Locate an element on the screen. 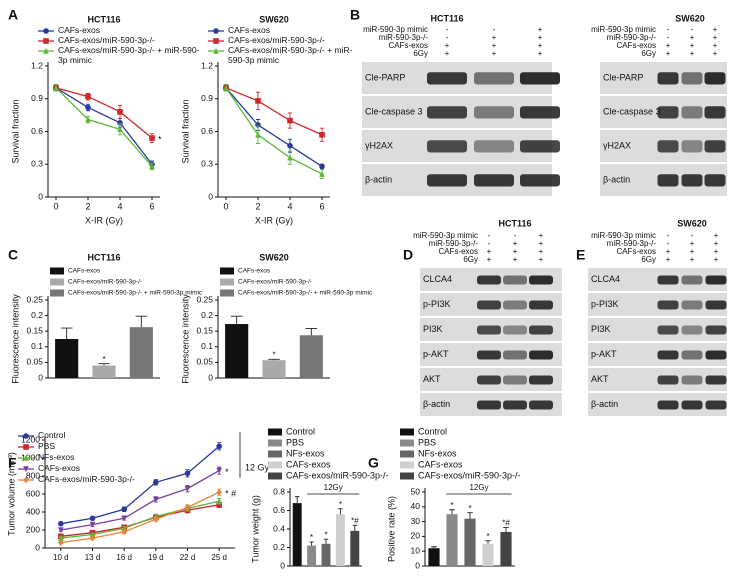 This screenshot has height=585, width=729. panel-label: C is located at coordinates (13, 255).